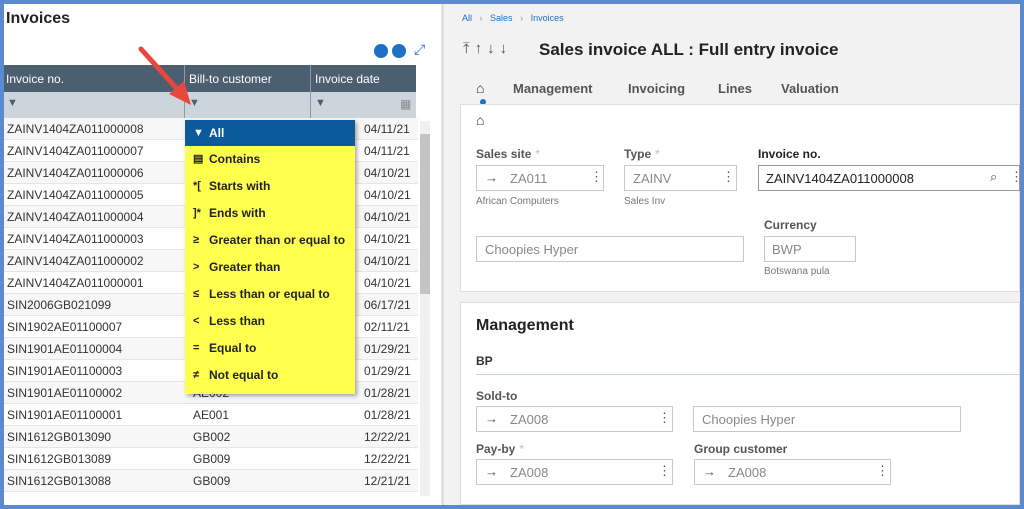 The width and height of the screenshot is (1024, 509). What do you see at coordinates (645, 201) in the screenshot?
I see `field-description: Sales Inv` at bounding box center [645, 201].